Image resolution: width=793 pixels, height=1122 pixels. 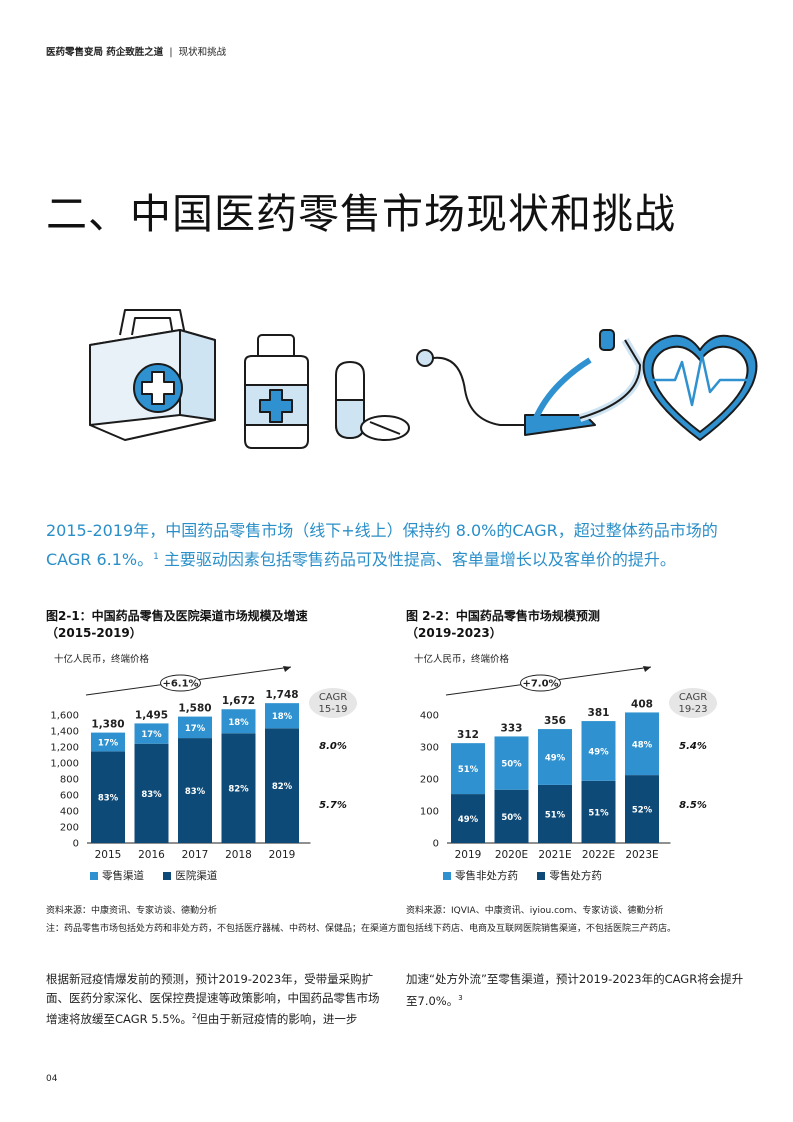 I want to click on figure-title-line: 图 2-2：中国药品零售市场规模预测, so click(x=503, y=616).